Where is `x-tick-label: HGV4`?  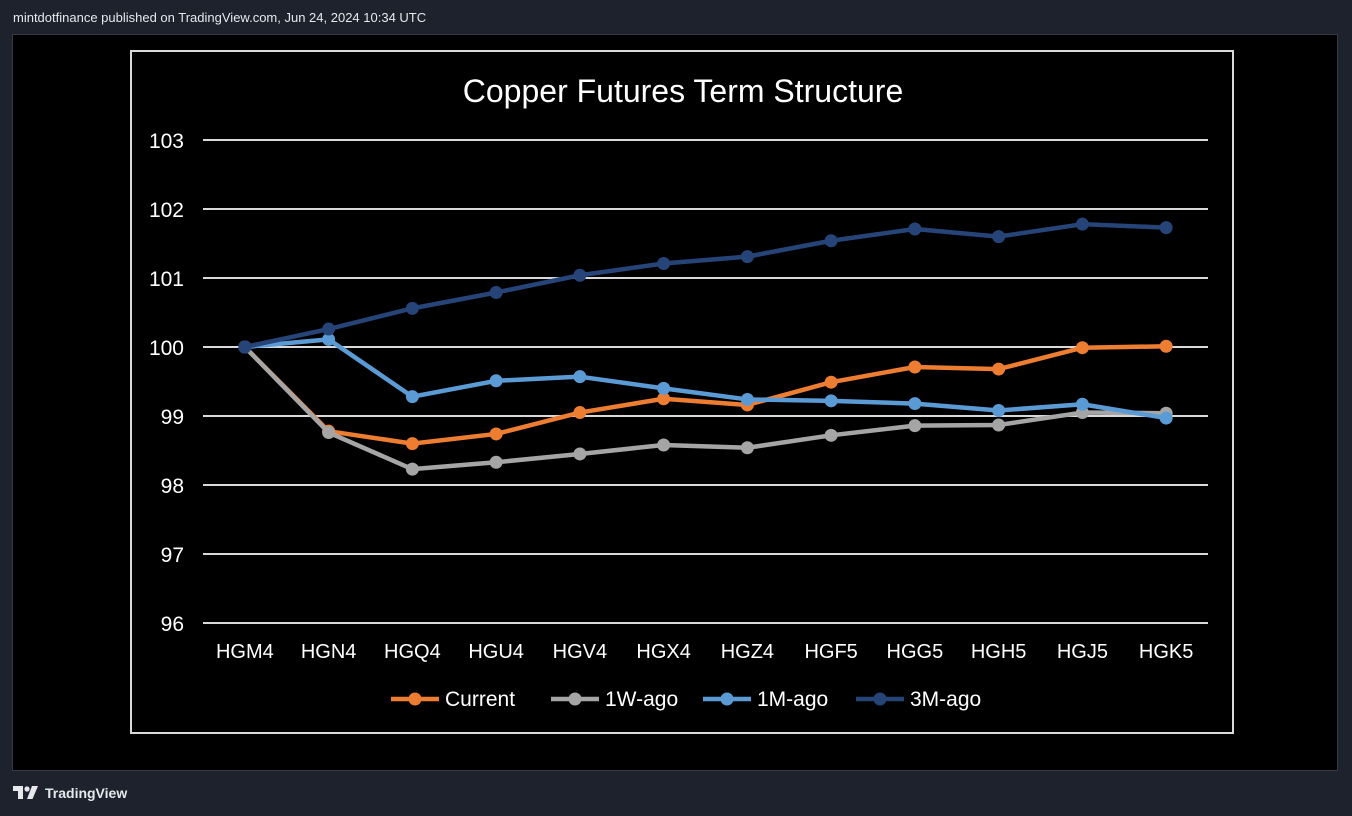 x-tick-label: HGV4 is located at coordinates (580, 652).